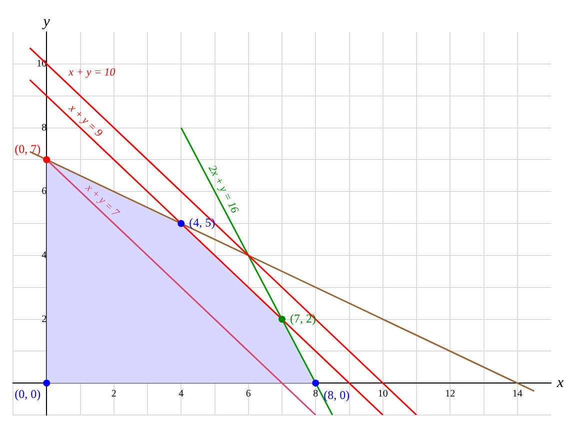 This screenshot has width=581, height=434. What do you see at coordinates (560, 383) in the screenshot?
I see `x-axis-title: x` at bounding box center [560, 383].